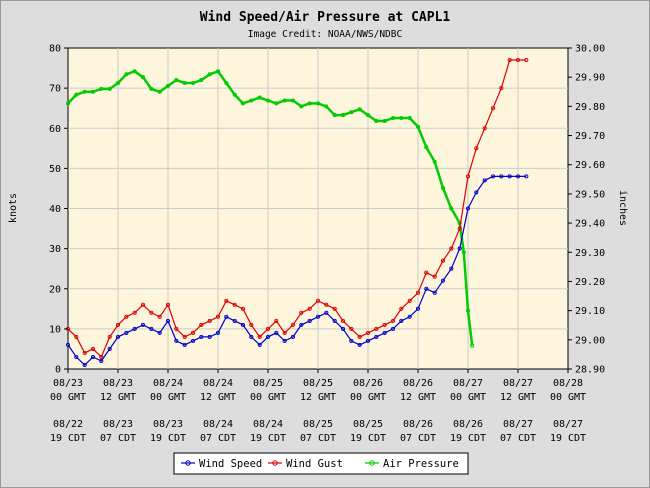  What do you see at coordinates (218, 383) in the screenshot?
I see `x-tick-date: 08/24` at bounding box center [218, 383].